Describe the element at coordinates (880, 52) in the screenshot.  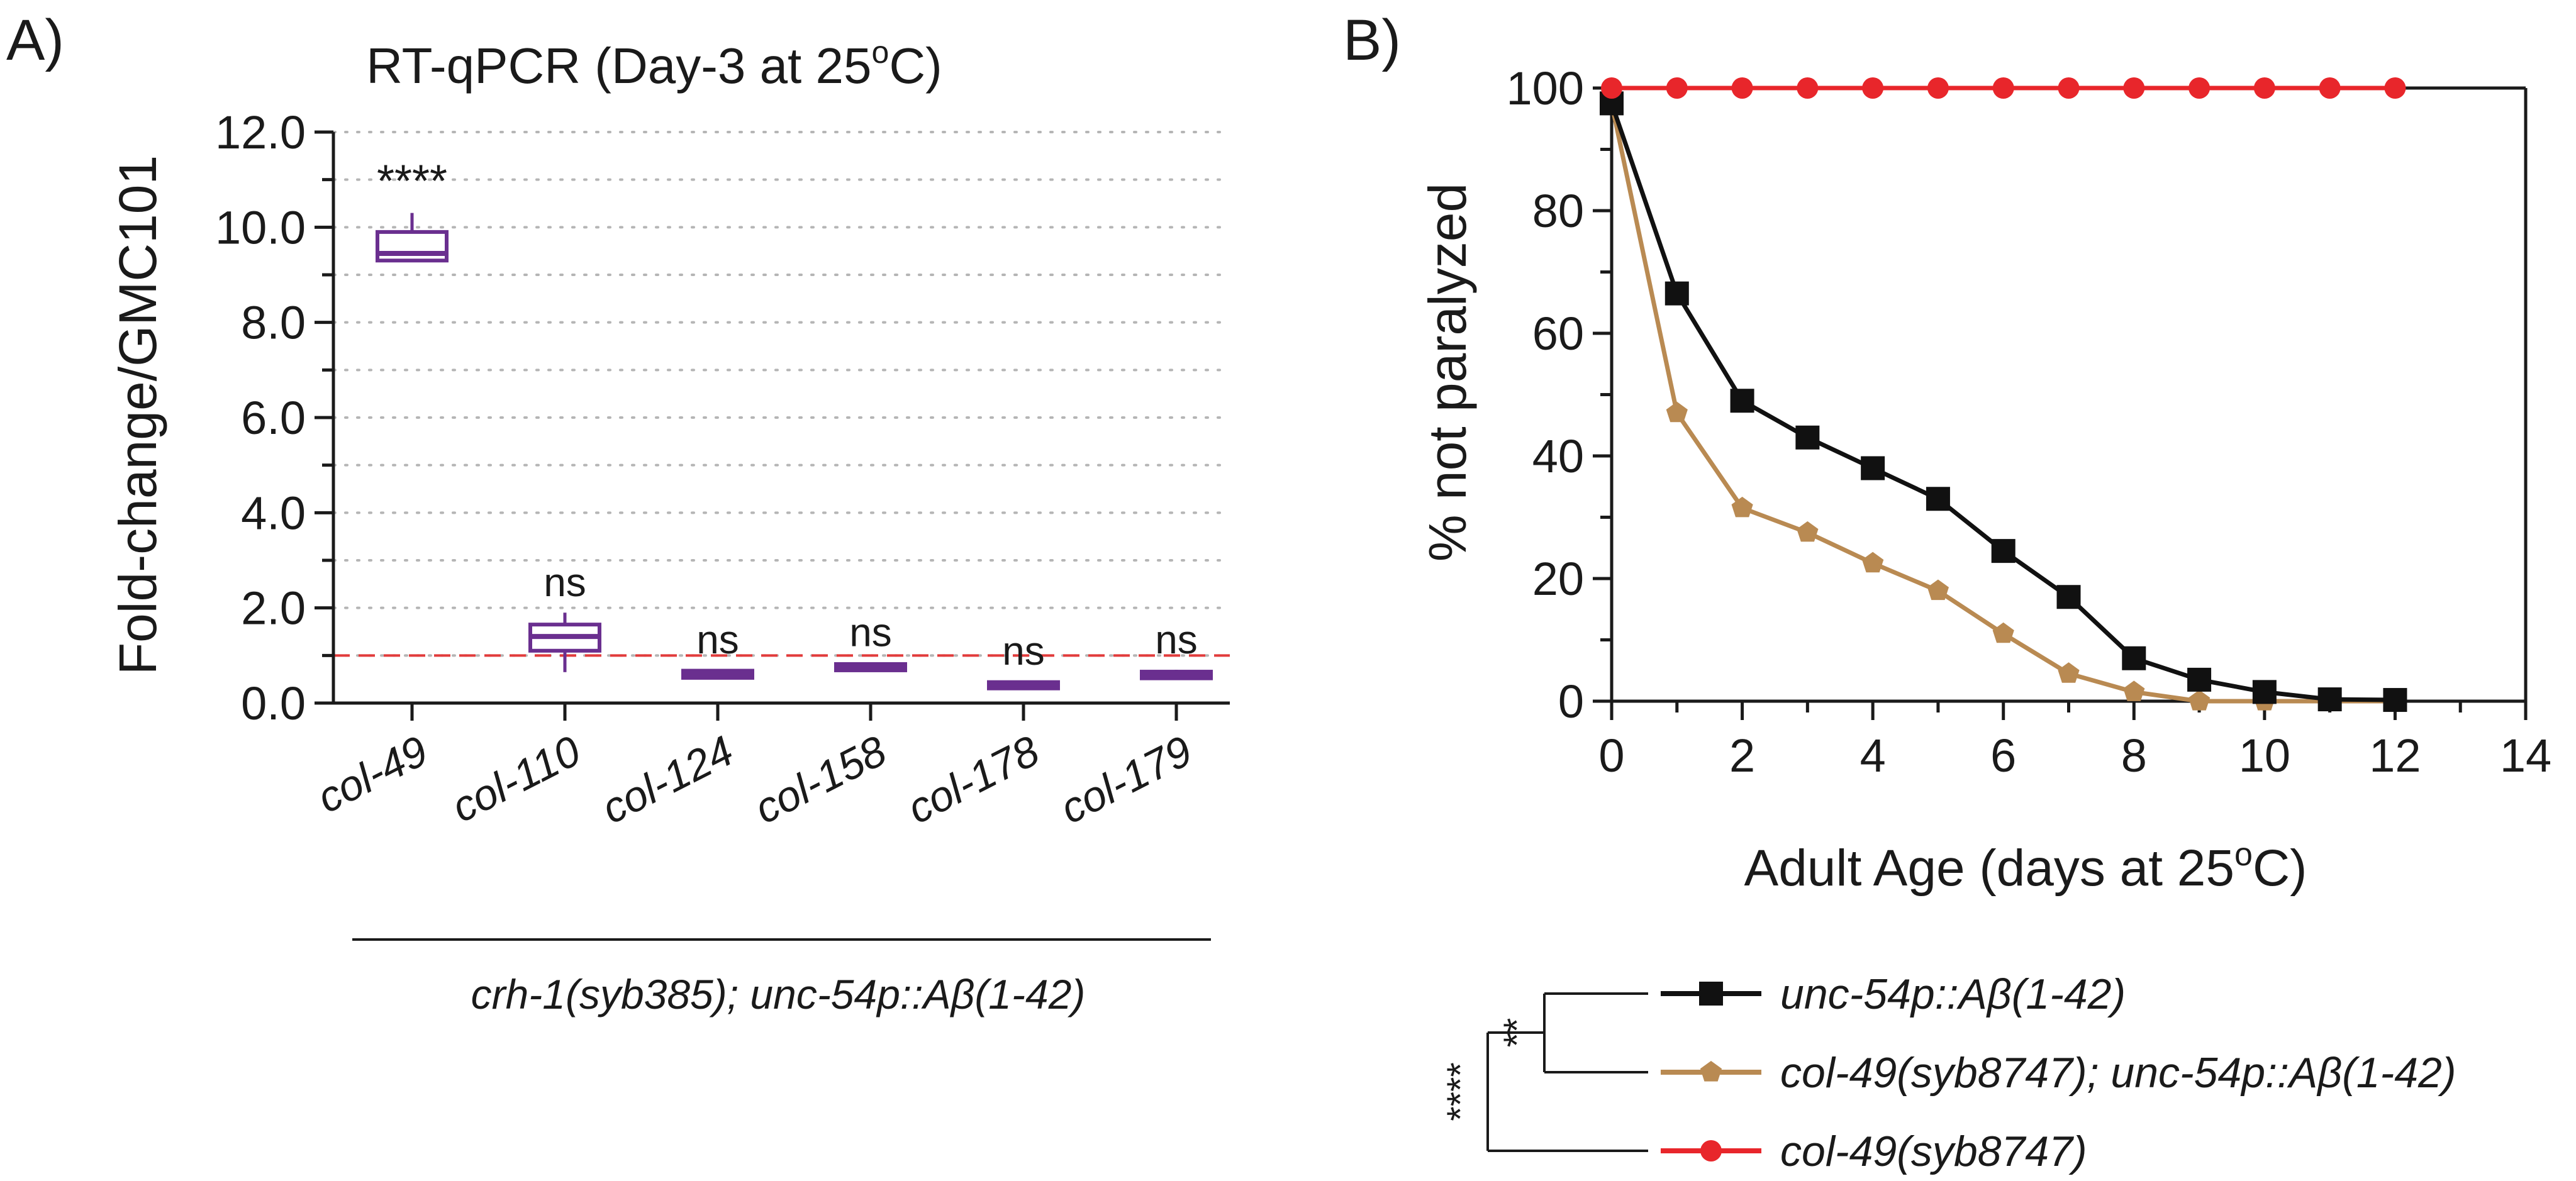
I see `chart-a-title-degree: o` at that location.